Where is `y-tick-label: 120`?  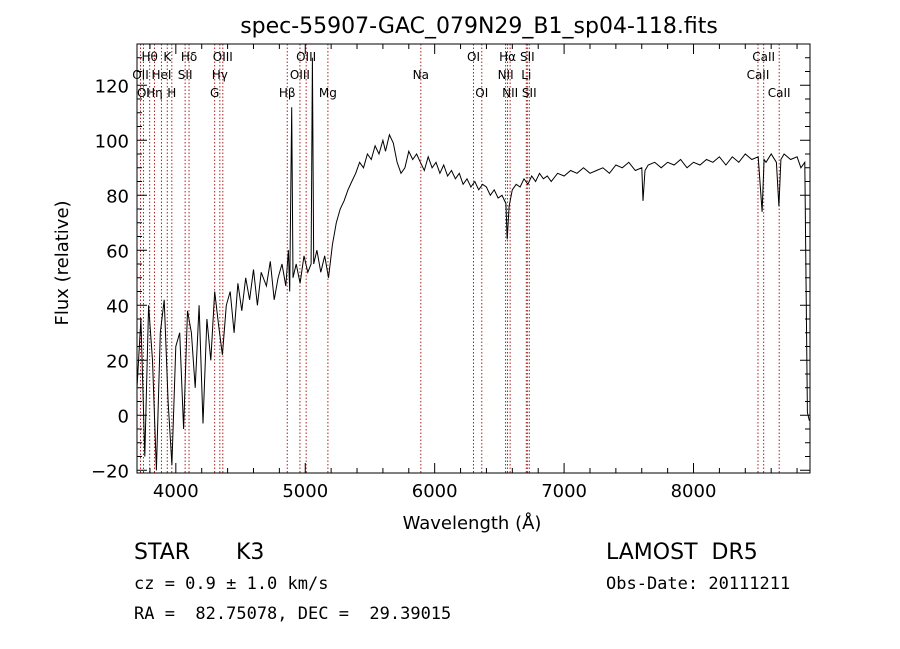
y-tick-label: 120 is located at coordinates (112, 86).